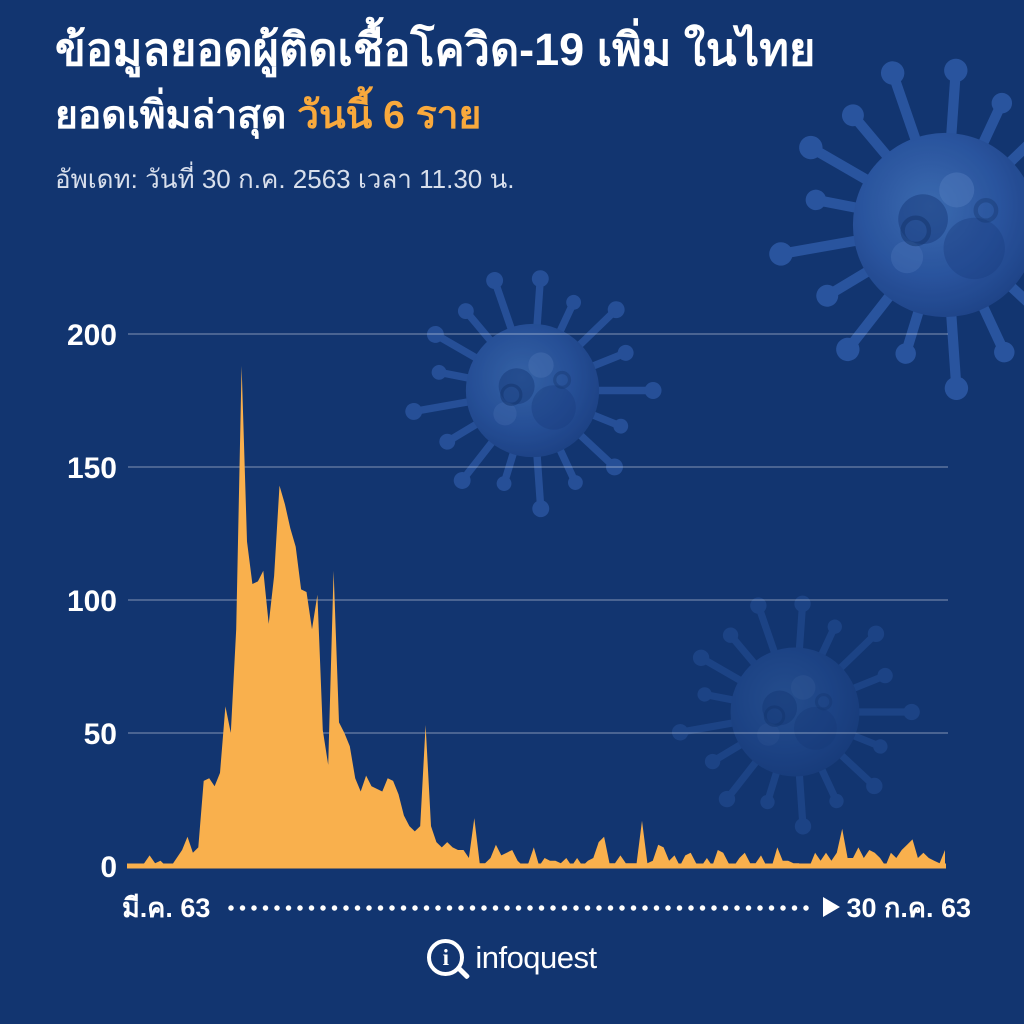 The height and width of the screenshot is (1024, 1024). I want to click on letter-i-glyph: i, so click(446, 957).